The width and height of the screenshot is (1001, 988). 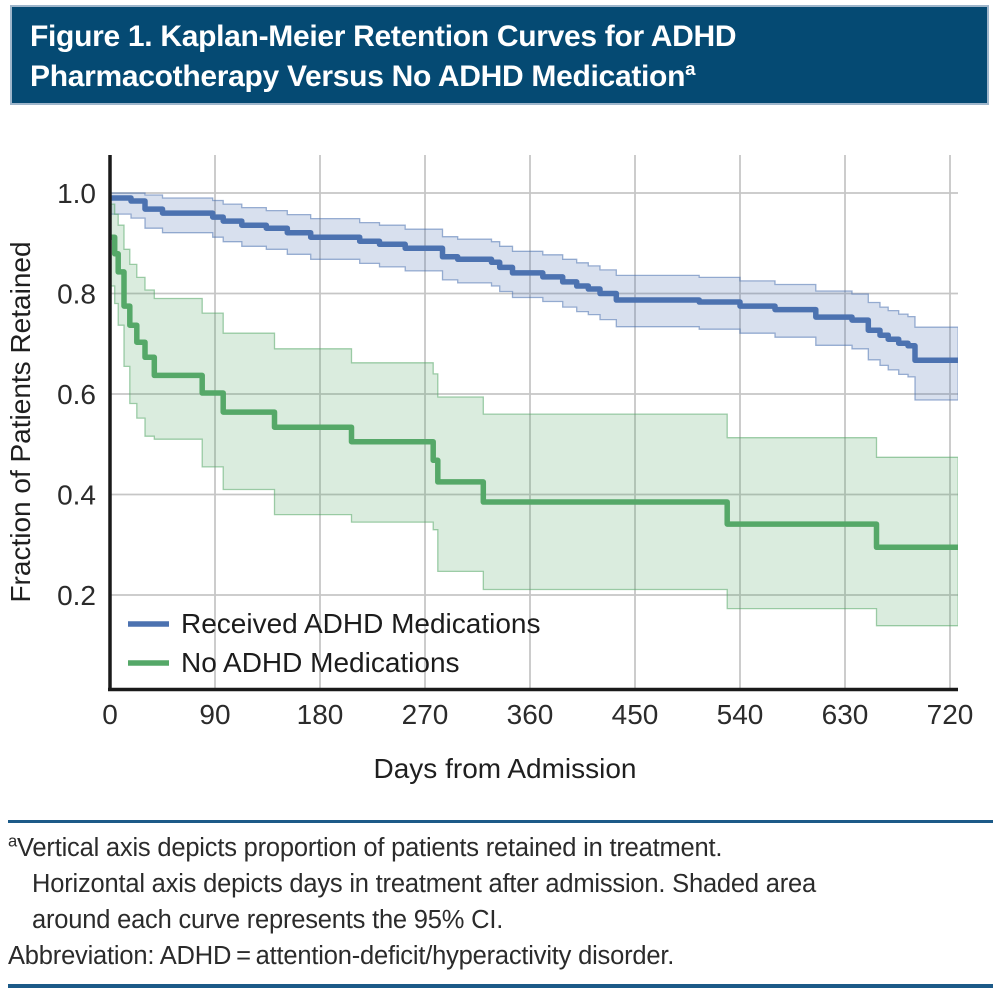 What do you see at coordinates (13, 841) in the screenshot?
I see `footnote-marker: a` at bounding box center [13, 841].